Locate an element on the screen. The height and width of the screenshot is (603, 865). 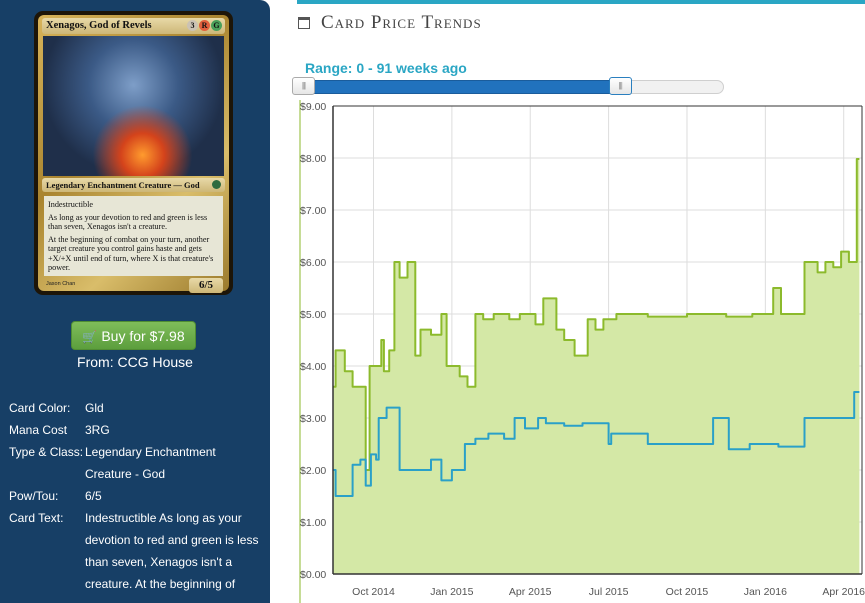
card-name: Xenagos, God of Revels is located at coordinates (99, 25).